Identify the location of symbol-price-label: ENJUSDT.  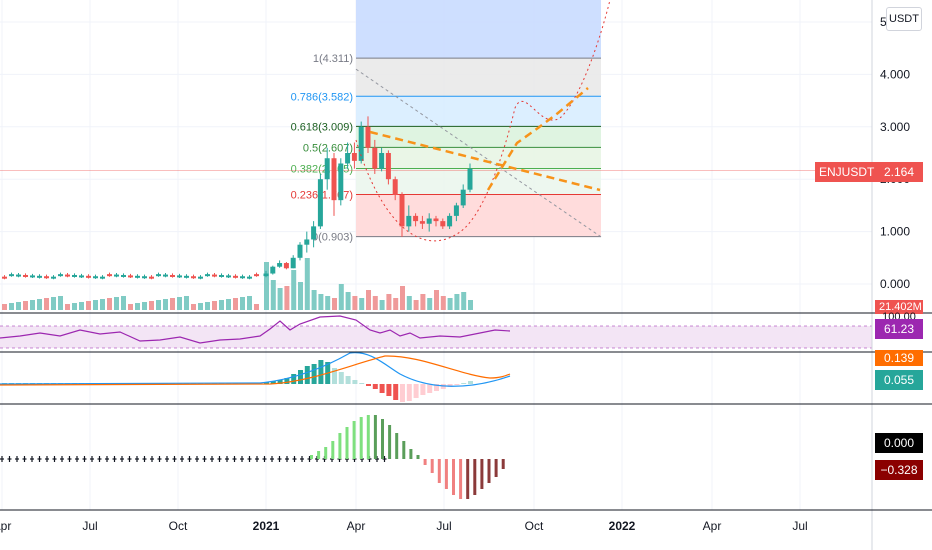
(845, 172).